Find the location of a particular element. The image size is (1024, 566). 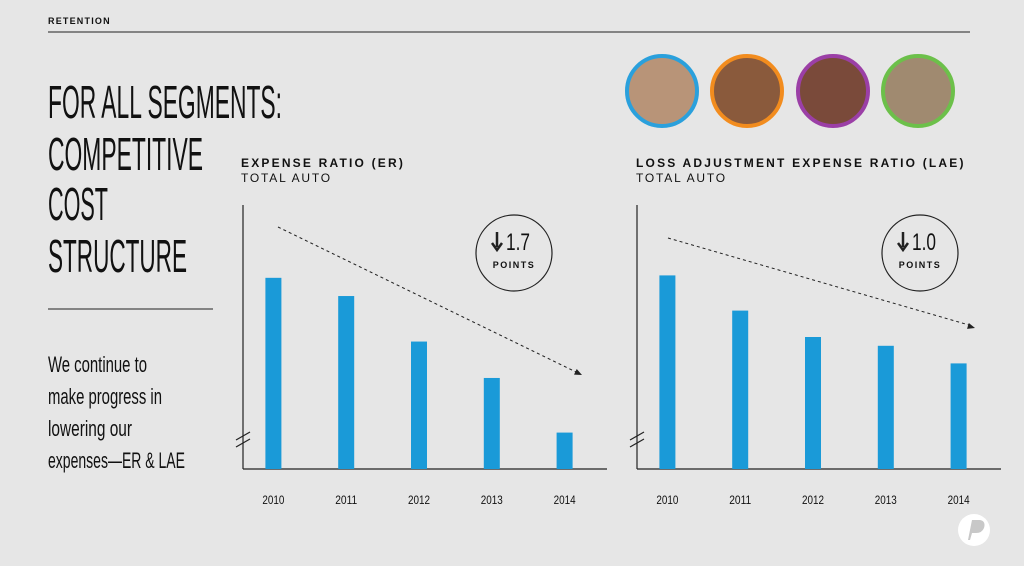

headline: STRUCTURE is located at coordinates (117, 256).